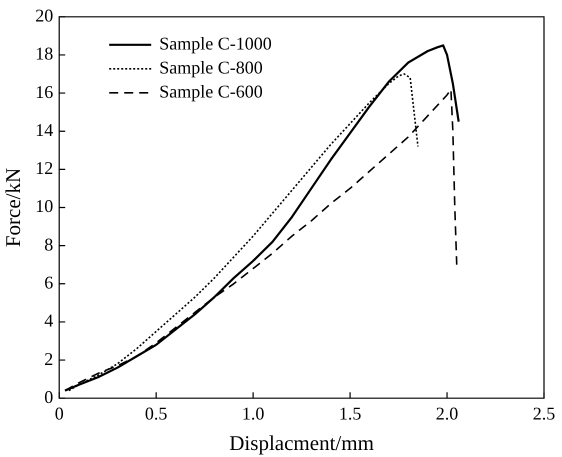  What do you see at coordinates (350, 414) in the screenshot?
I see `x-tick-label: 1.5` at bounding box center [350, 414].